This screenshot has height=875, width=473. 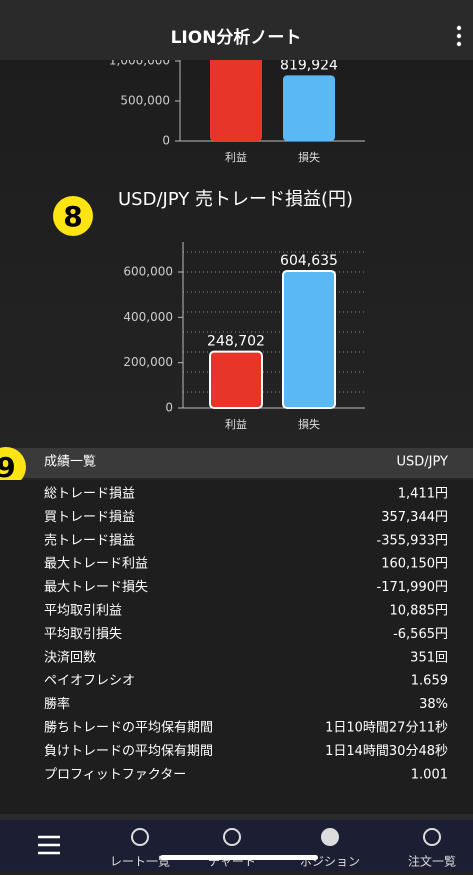 What do you see at coordinates (115, 774) in the screenshot?
I see `row-label: プロフィットファクター` at bounding box center [115, 774].